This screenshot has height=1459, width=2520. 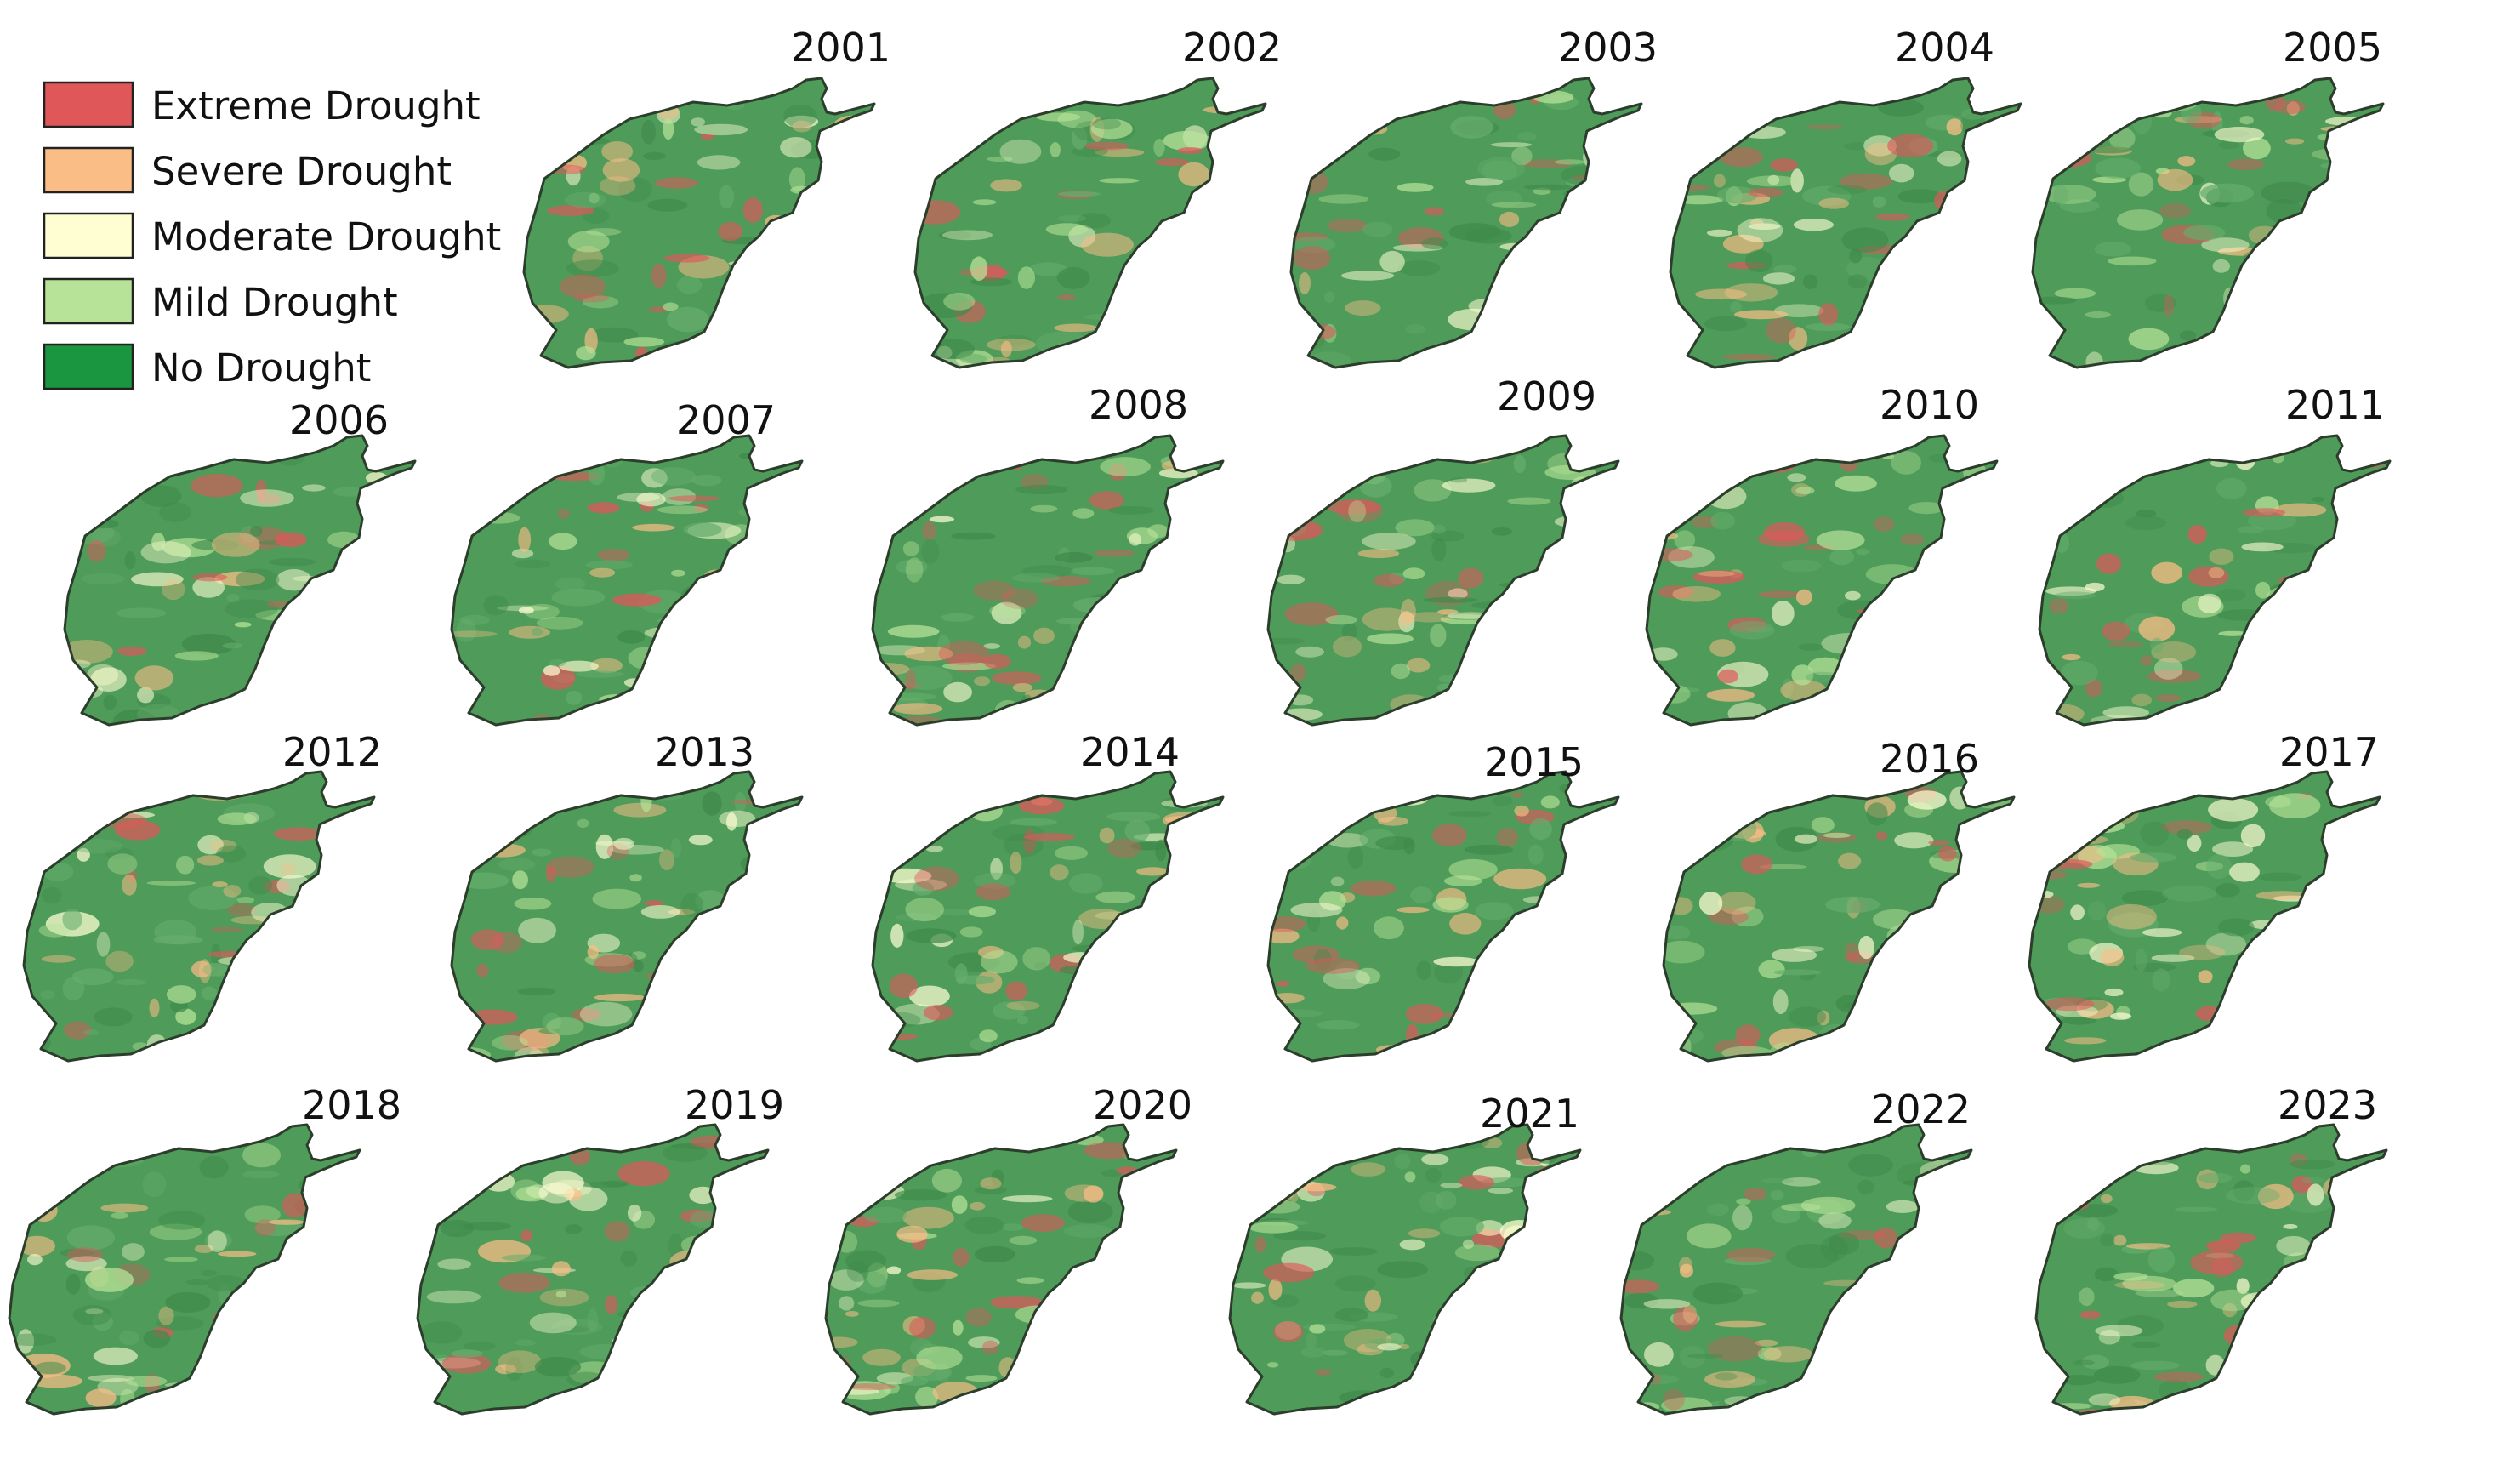 I want to click on year-label-2021: 2021, so click(x=1529, y=1114).